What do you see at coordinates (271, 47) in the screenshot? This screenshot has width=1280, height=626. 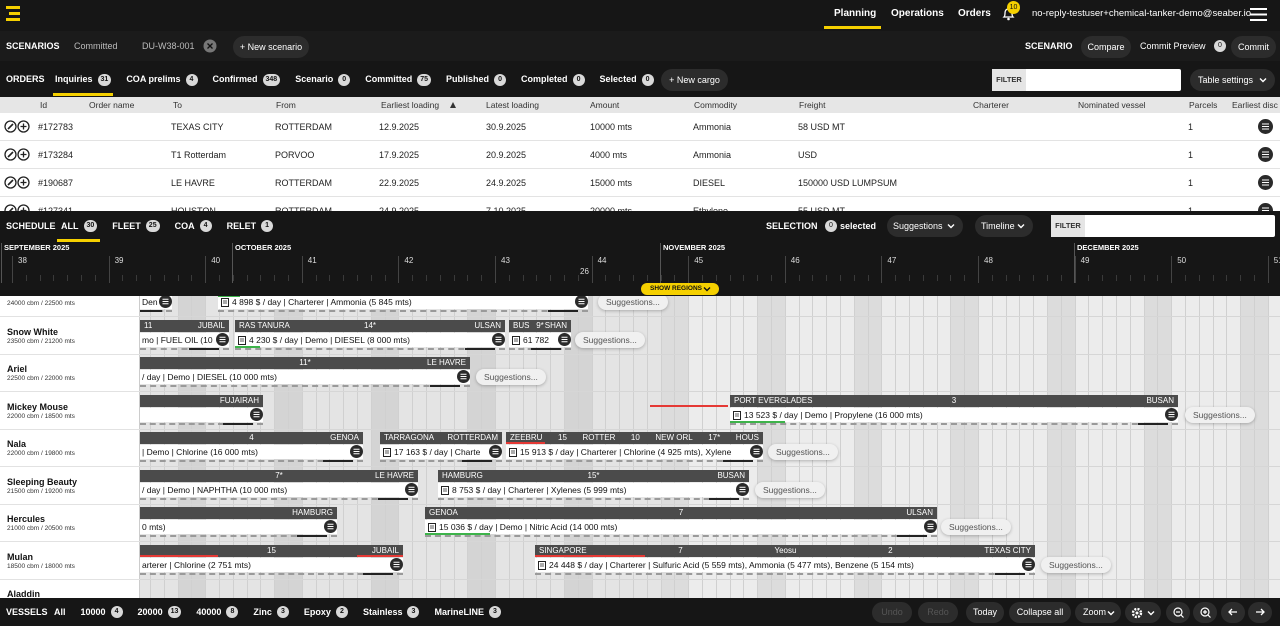 I see `new-scenario-button: + New scenario` at bounding box center [271, 47].